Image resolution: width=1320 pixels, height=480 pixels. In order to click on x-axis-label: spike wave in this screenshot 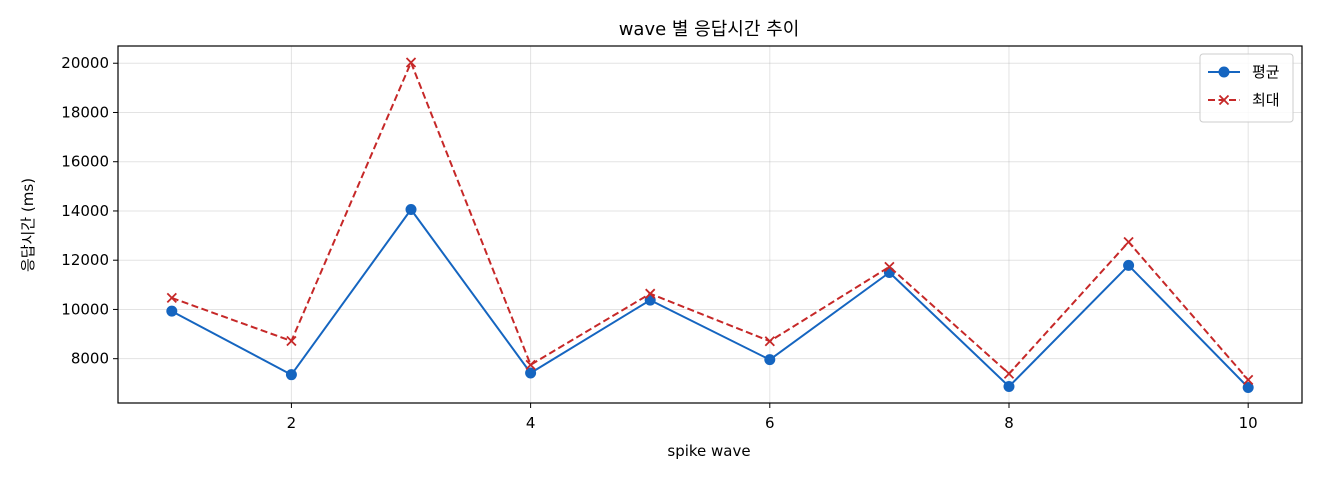, I will do `click(708, 451)`.